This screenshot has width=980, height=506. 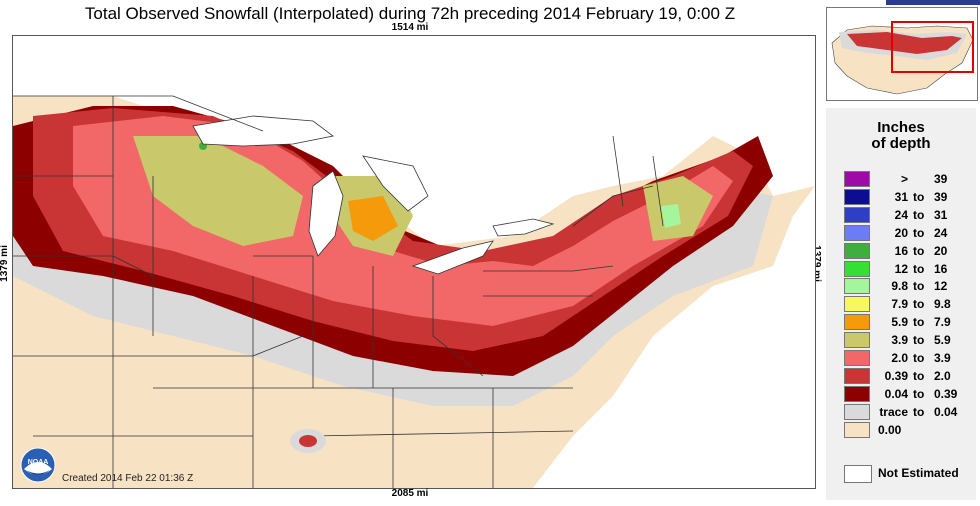 What do you see at coordinates (410, 493) in the screenshot?
I see `bottom-distance-label: 2085 mi` at bounding box center [410, 493].